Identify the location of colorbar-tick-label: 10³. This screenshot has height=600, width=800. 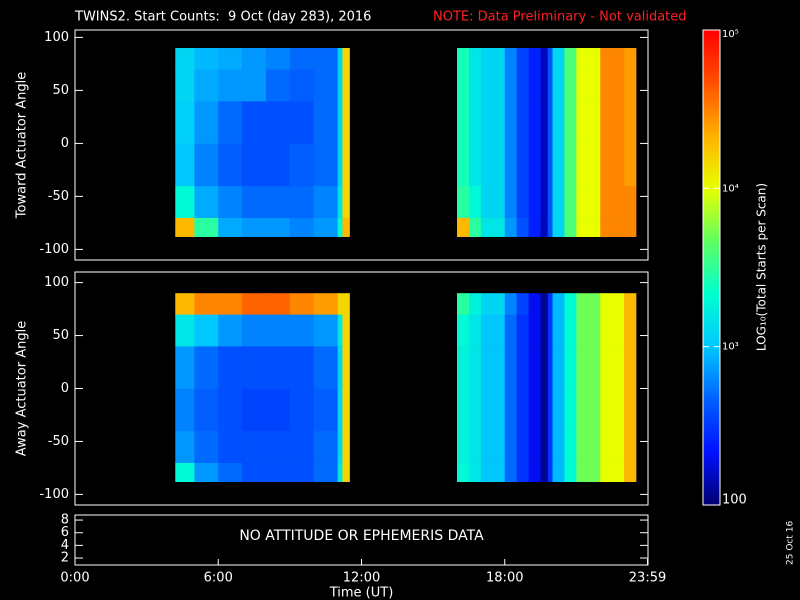
(730, 347).